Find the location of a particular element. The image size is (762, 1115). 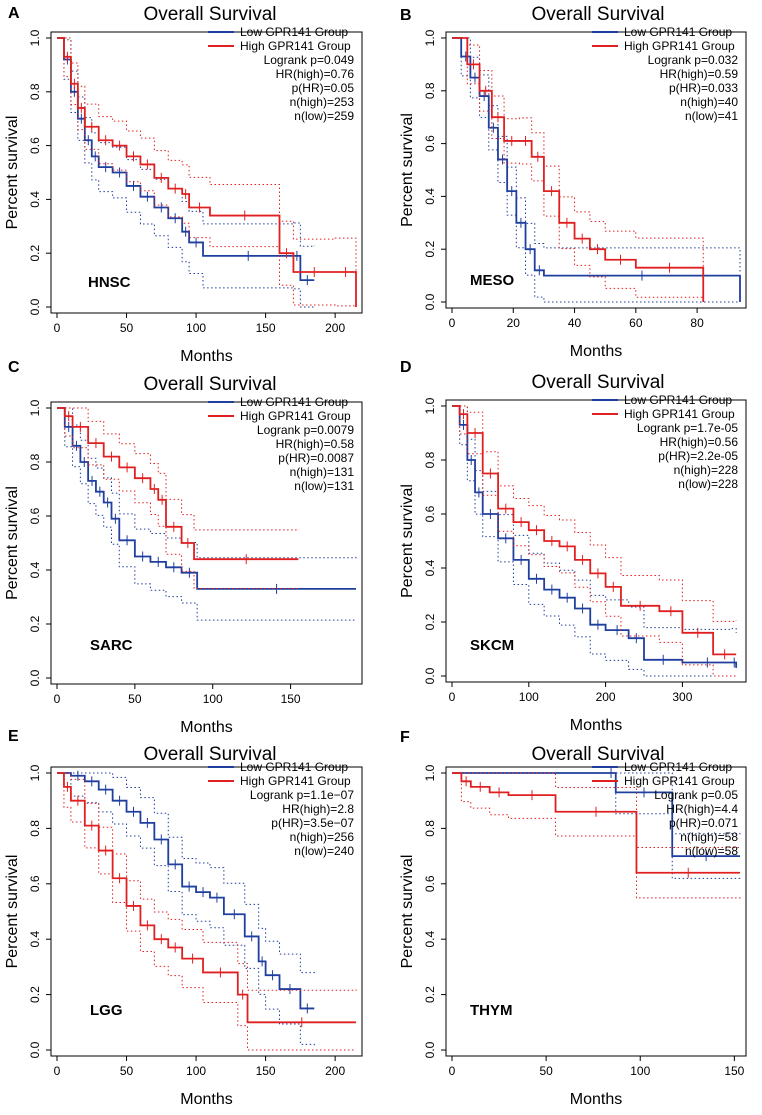

stat-line: Logrank p=1.7e-05 is located at coordinates (687, 428).